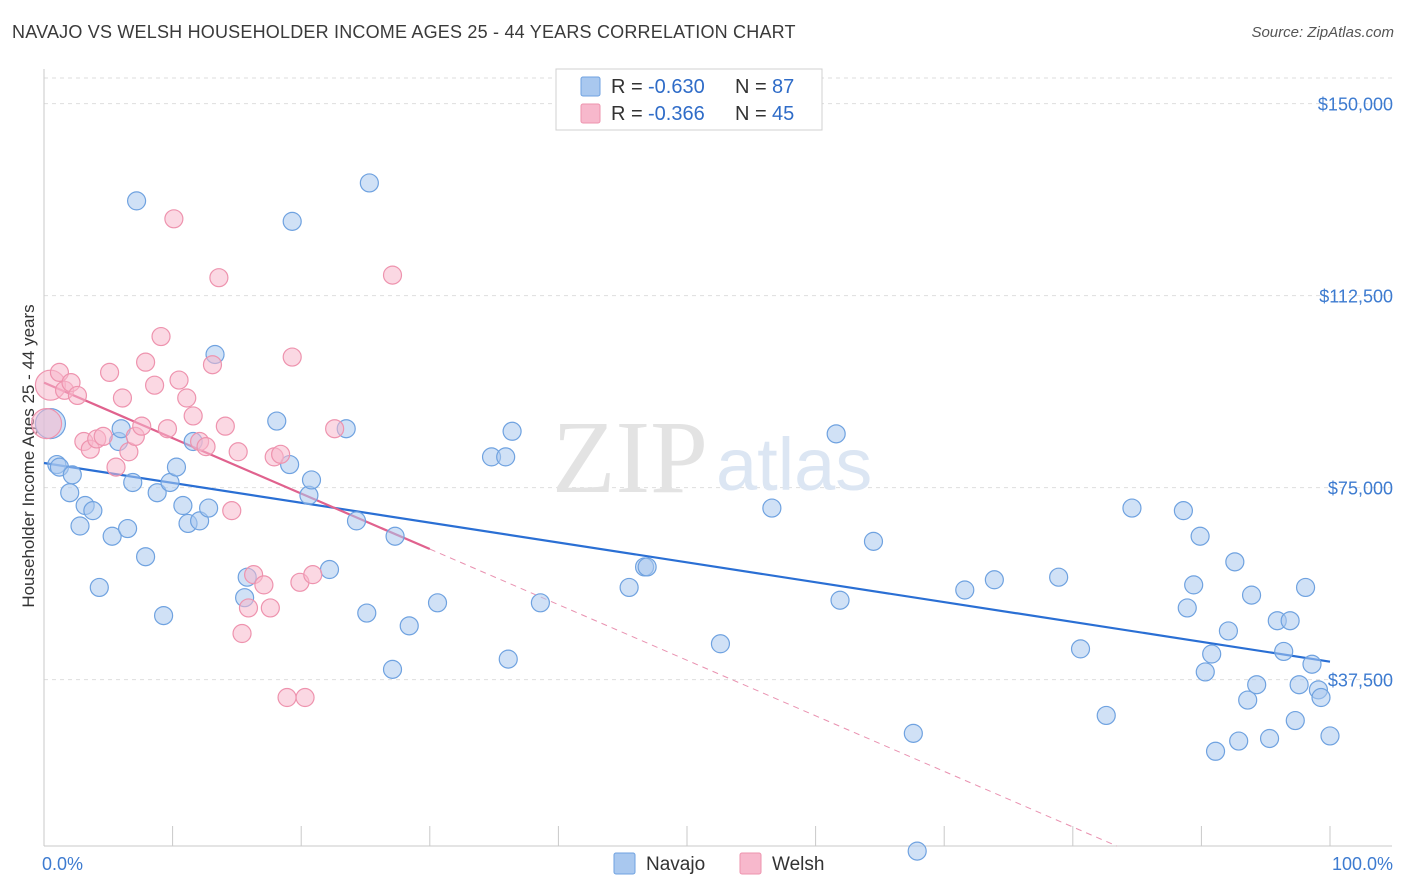 The width and height of the screenshot is (1406, 892). What do you see at coordinates (1355, 393) in the screenshot?
I see `y-tick-labels: $37,500 $75,000 $112,500 $150,000` at bounding box center [1355, 393].